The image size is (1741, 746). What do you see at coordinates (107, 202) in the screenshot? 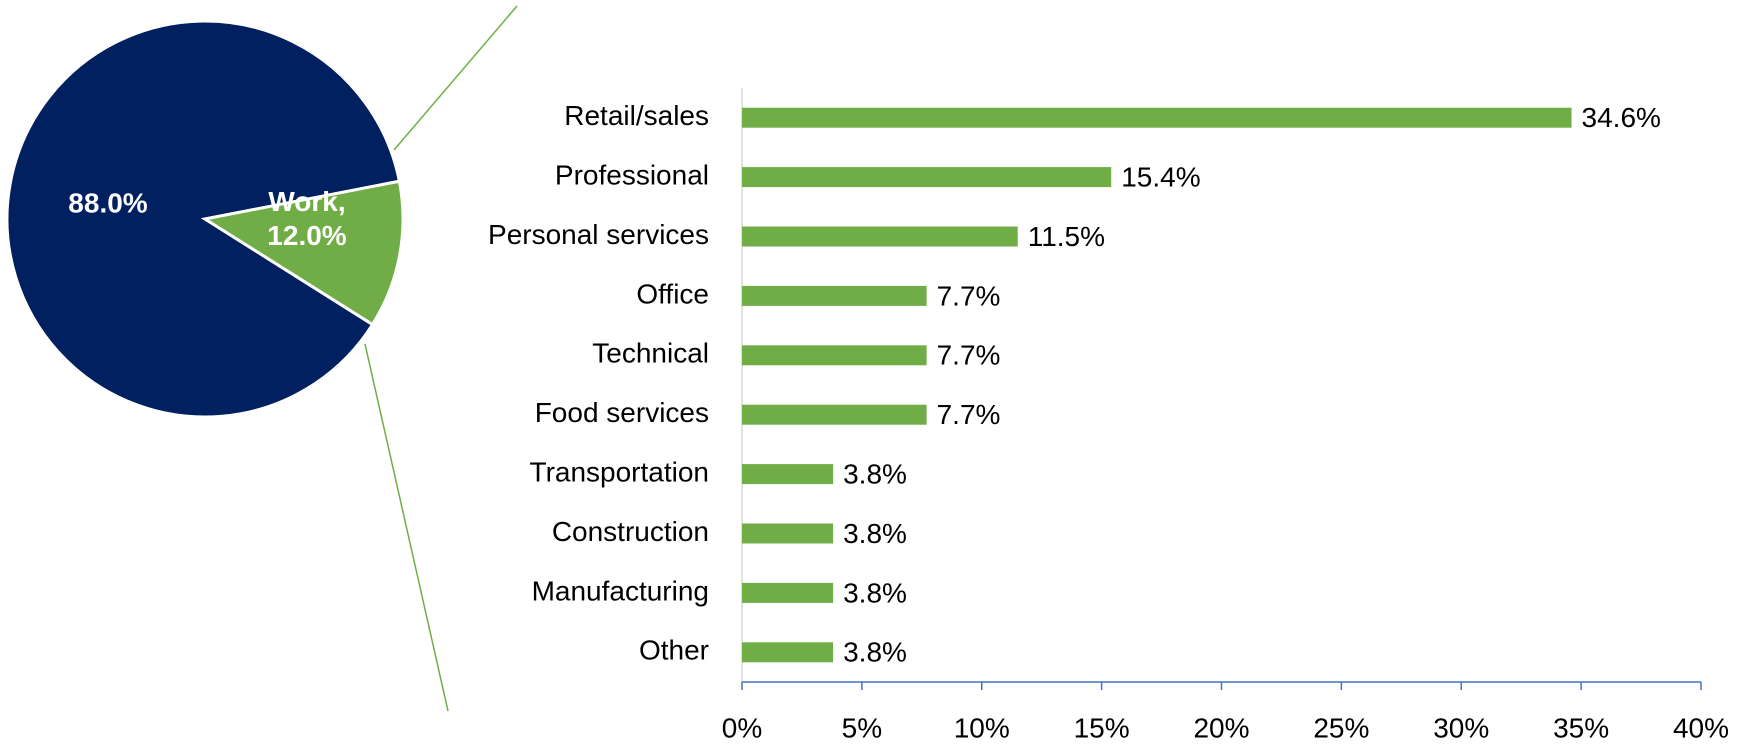
I see `pie-label: 88.0%` at bounding box center [107, 202].